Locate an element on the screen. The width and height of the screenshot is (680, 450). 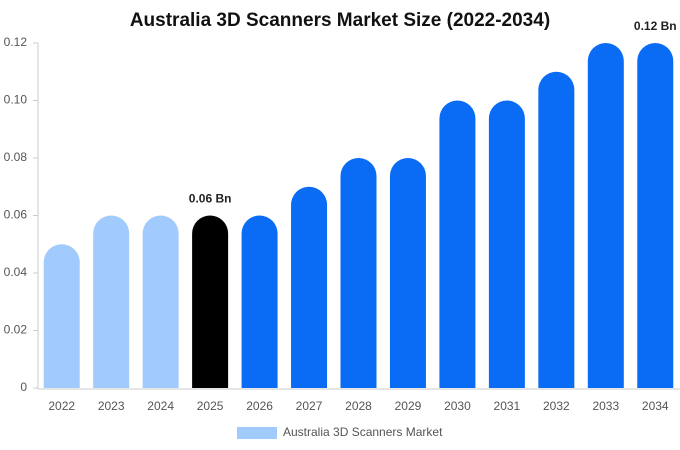
y-tick-label: 0.08 is located at coordinates (16, 157).